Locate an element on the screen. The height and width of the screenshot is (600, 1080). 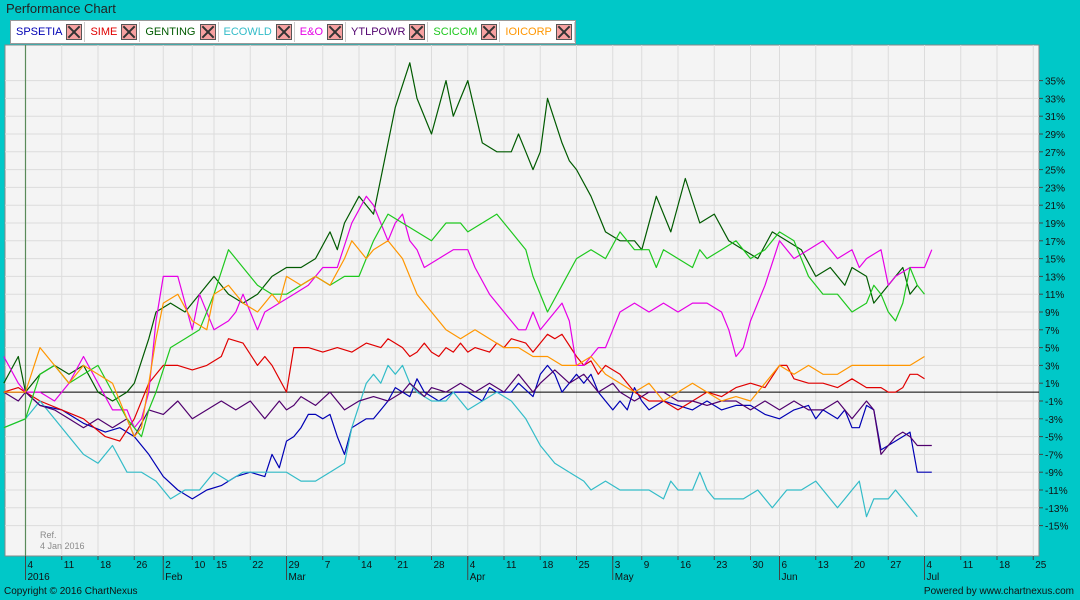
x-tick-label: 30 is located at coordinates (759, 565).